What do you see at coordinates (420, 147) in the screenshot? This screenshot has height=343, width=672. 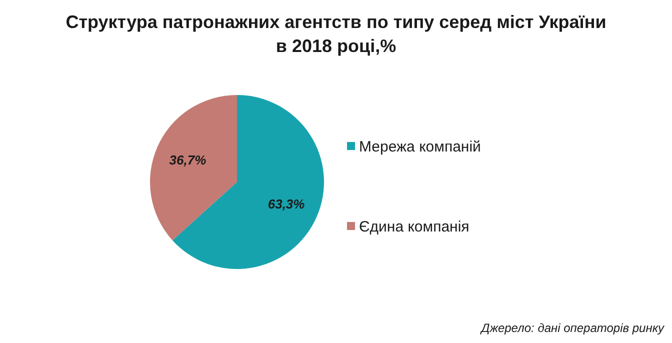 I see `legend-label: Мережа компаній` at bounding box center [420, 147].